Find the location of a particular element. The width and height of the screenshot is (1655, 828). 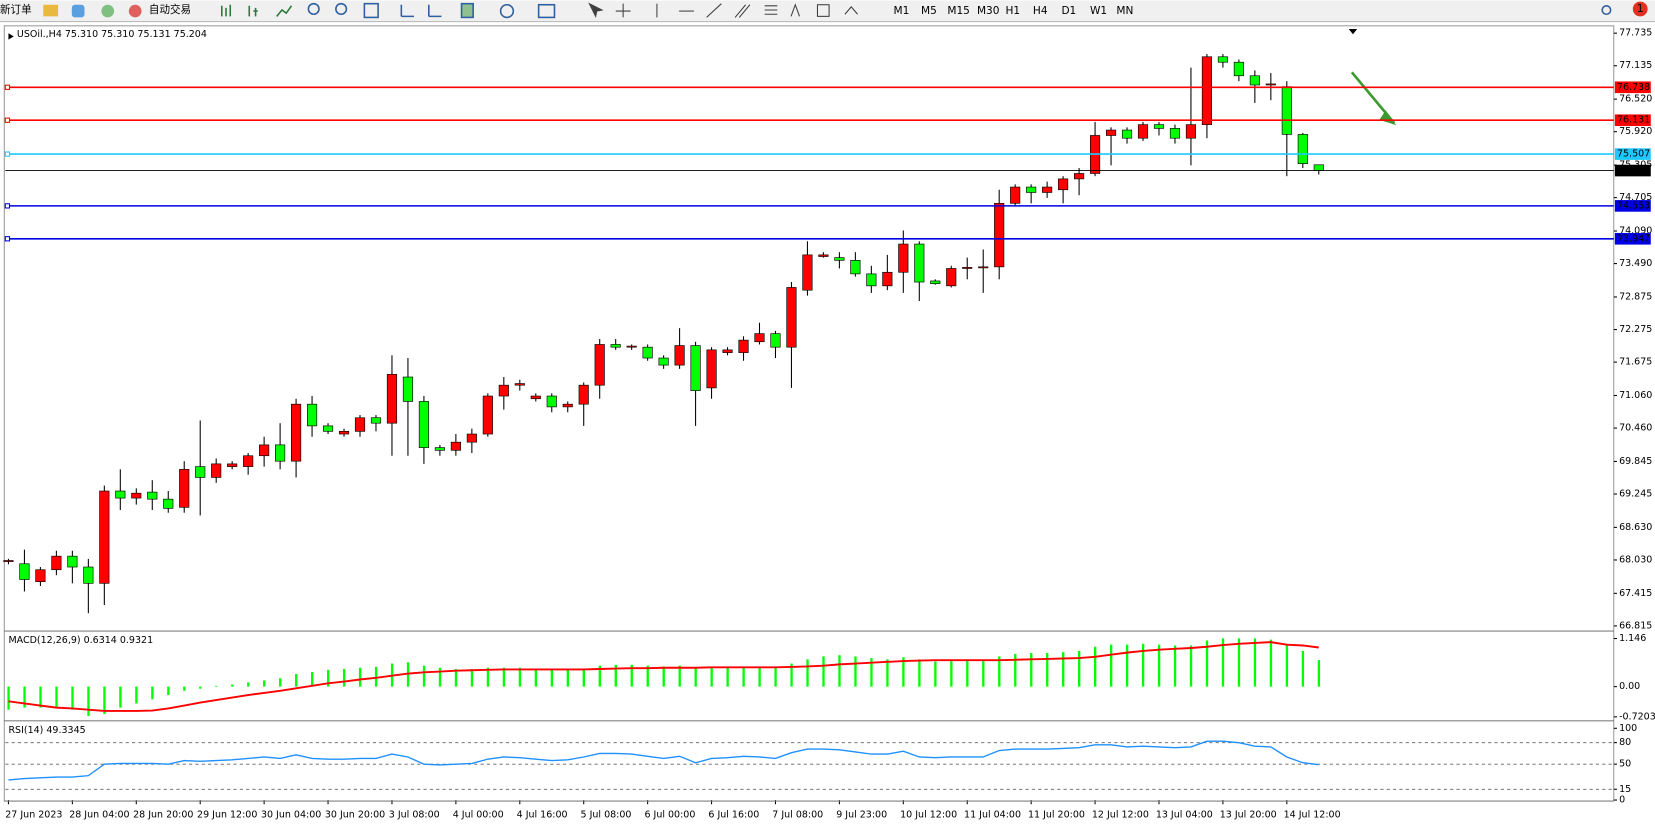

line-price-label: 75.507 is located at coordinates (1633, 154).